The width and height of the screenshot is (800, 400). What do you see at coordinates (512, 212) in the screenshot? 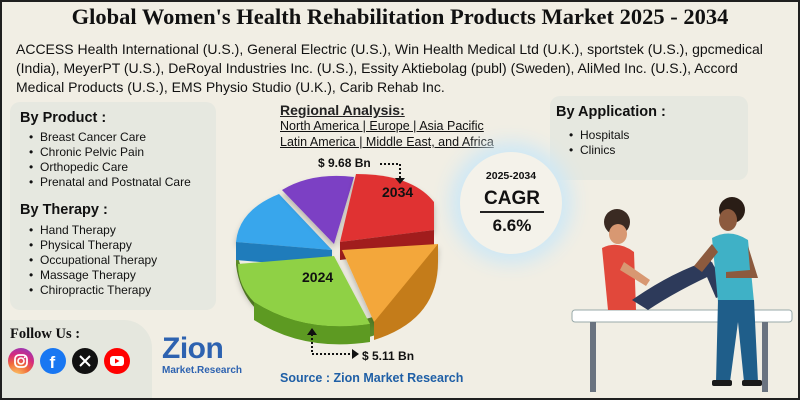
I see `cagr-divider` at bounding box center [512, 212].